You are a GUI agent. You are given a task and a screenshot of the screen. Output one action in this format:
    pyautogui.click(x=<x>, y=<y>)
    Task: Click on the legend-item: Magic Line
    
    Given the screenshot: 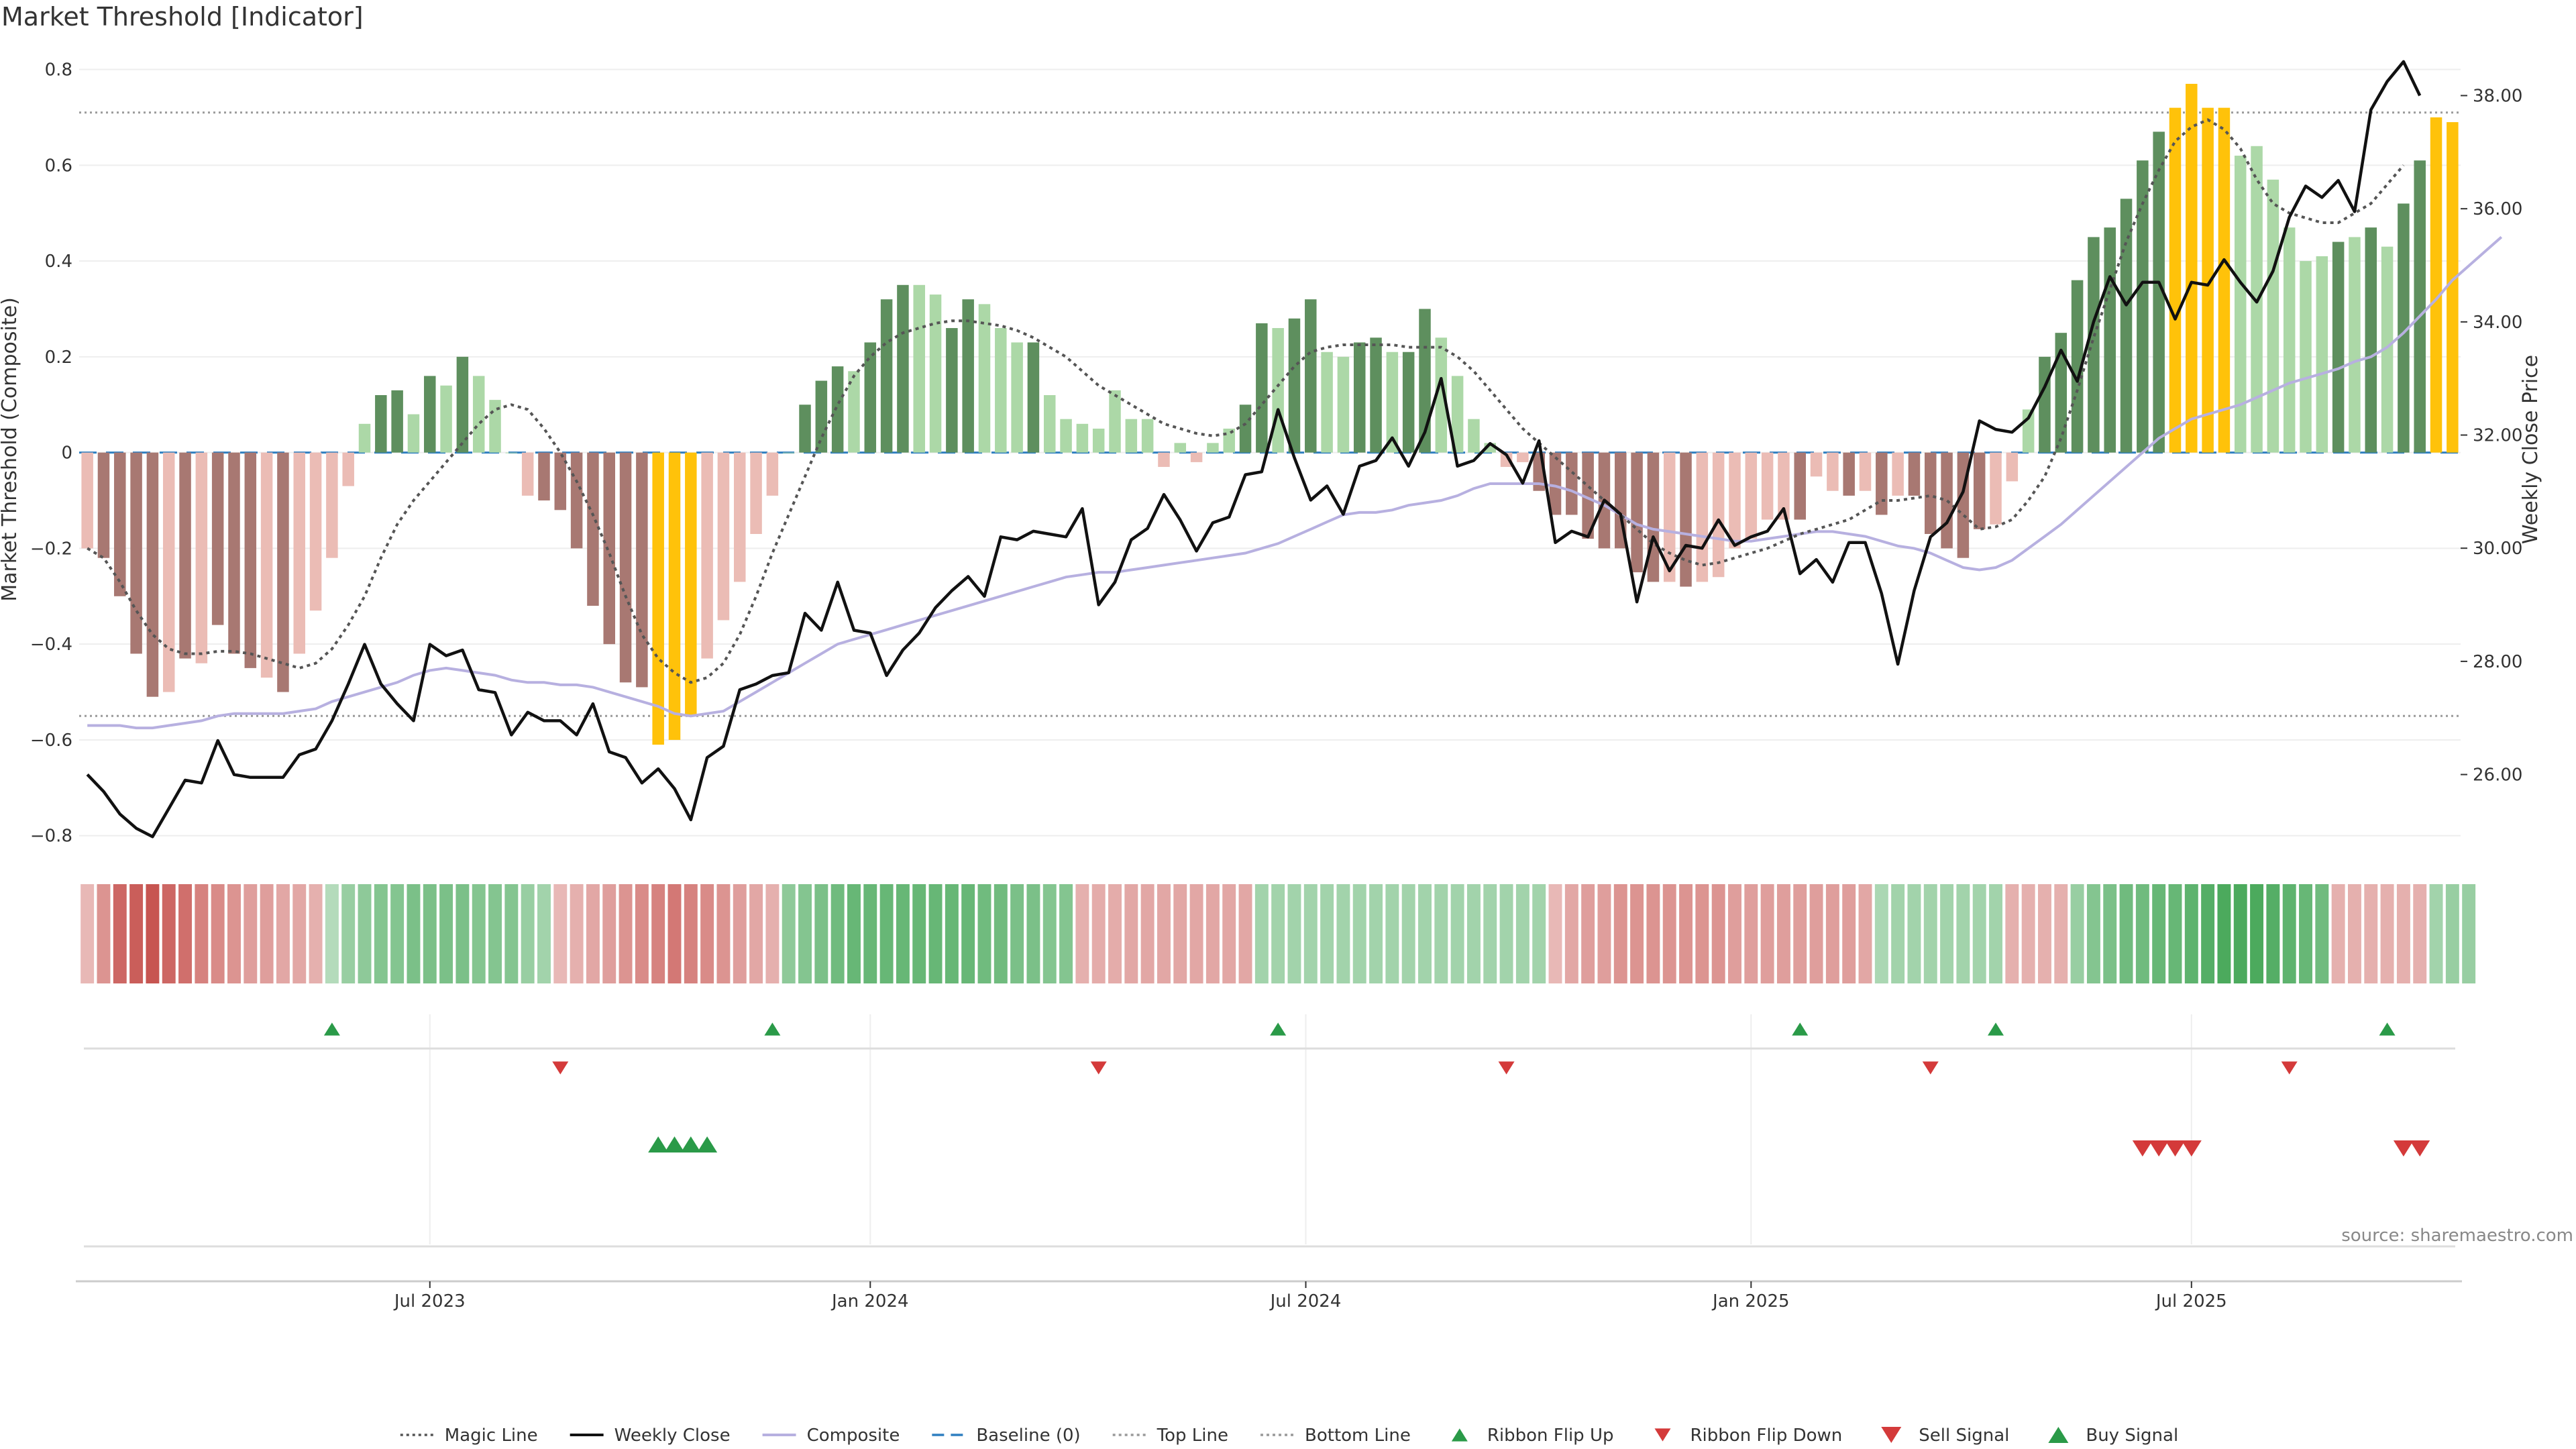 What is the action you would take?
    pyautogui.click(x=469, y=1436)
    